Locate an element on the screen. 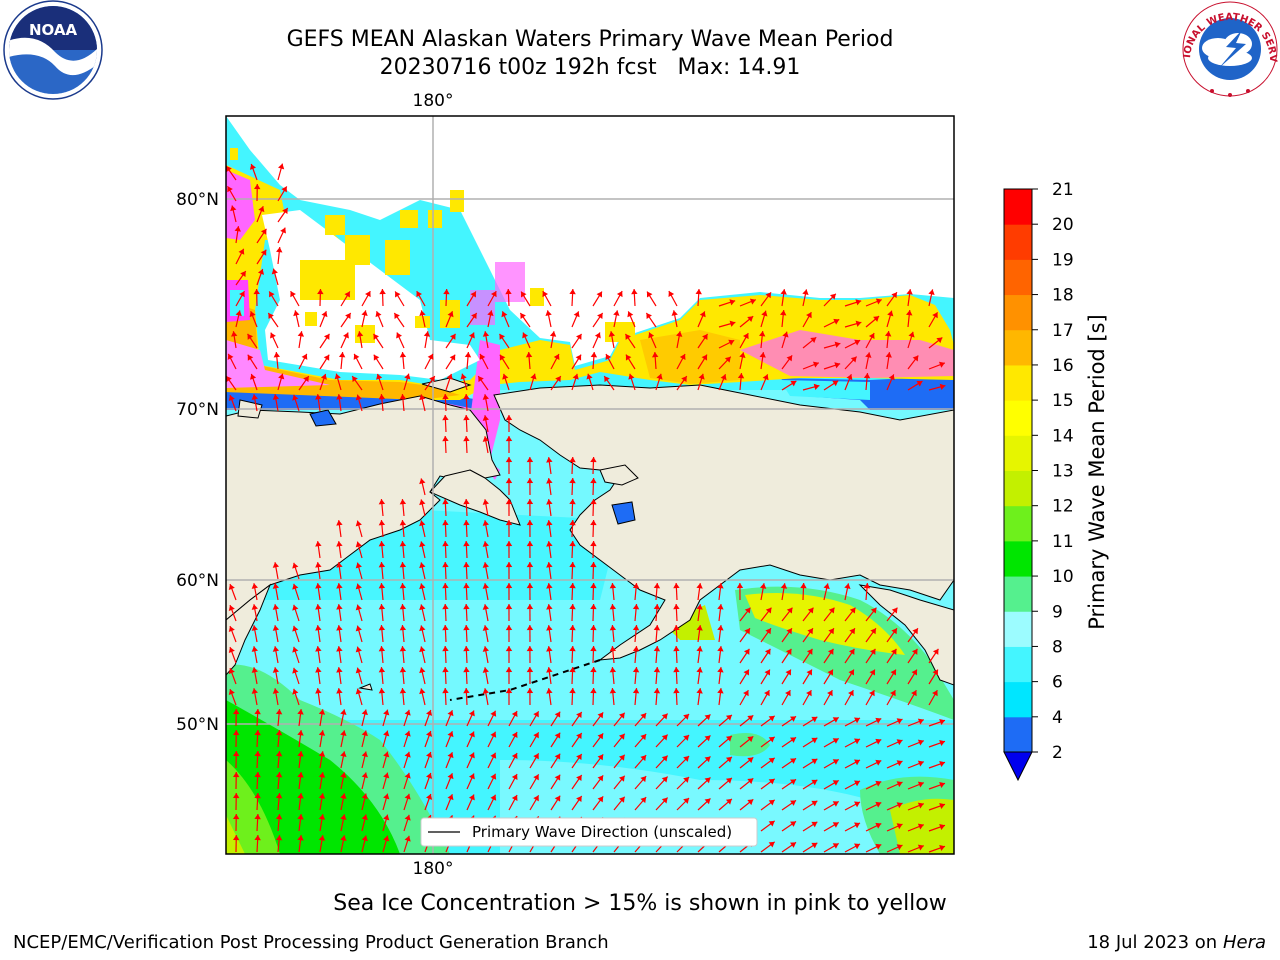  lat-label-80: 80°N is located at coordinates (197, 200).